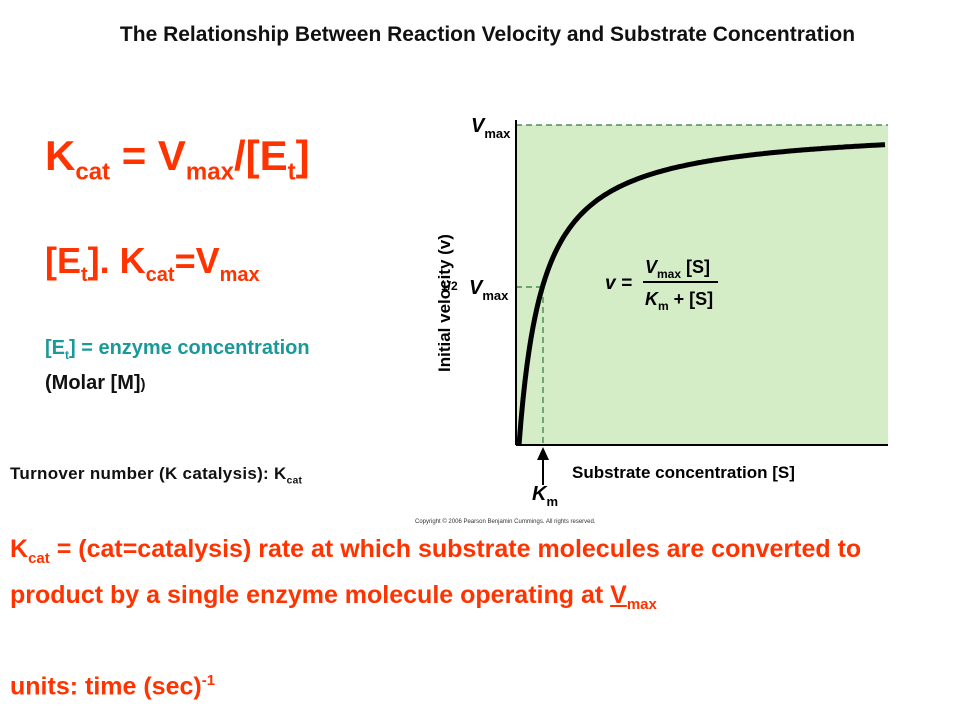 This screenshot has height=720, width=960. Describe the element at coordinates (679, 301) in the screenshot. I see `equation-denominator: Km + [S]` at that location.